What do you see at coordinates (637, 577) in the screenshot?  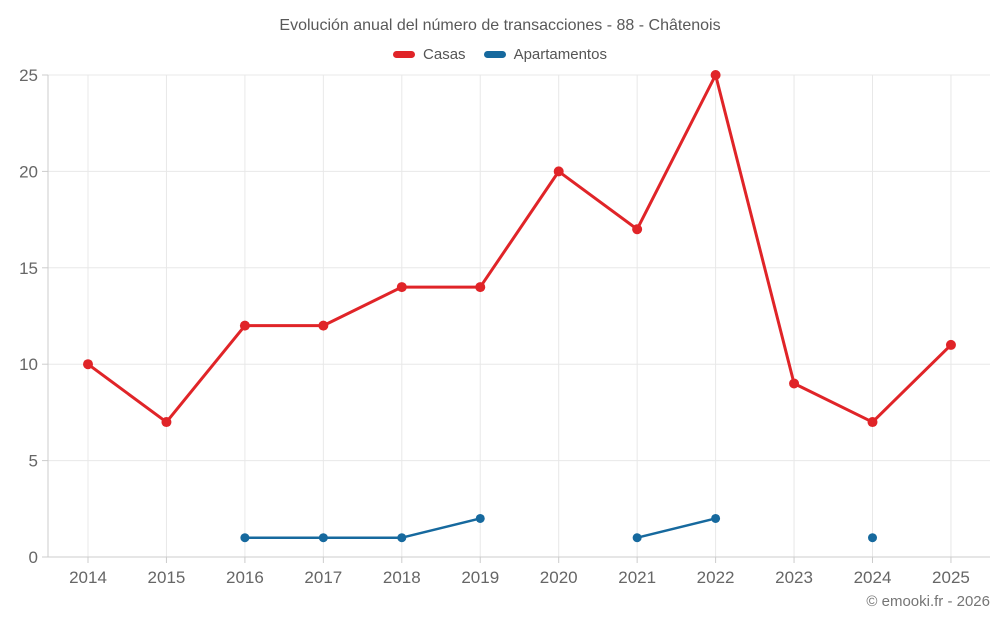 I see `x-tick-label: 2021` at bounding box center [637, 577].